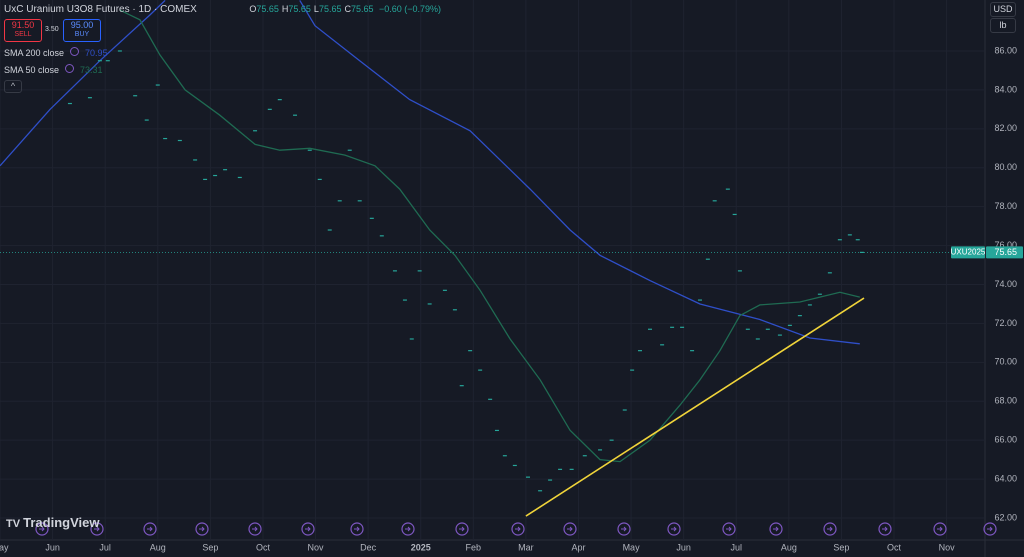 The image size is (1024, 557). What do you see at coordinates (1005, 440) in the screenshot?
I see `y-tick-label: 66.00` at bounding box center [1005, 440].